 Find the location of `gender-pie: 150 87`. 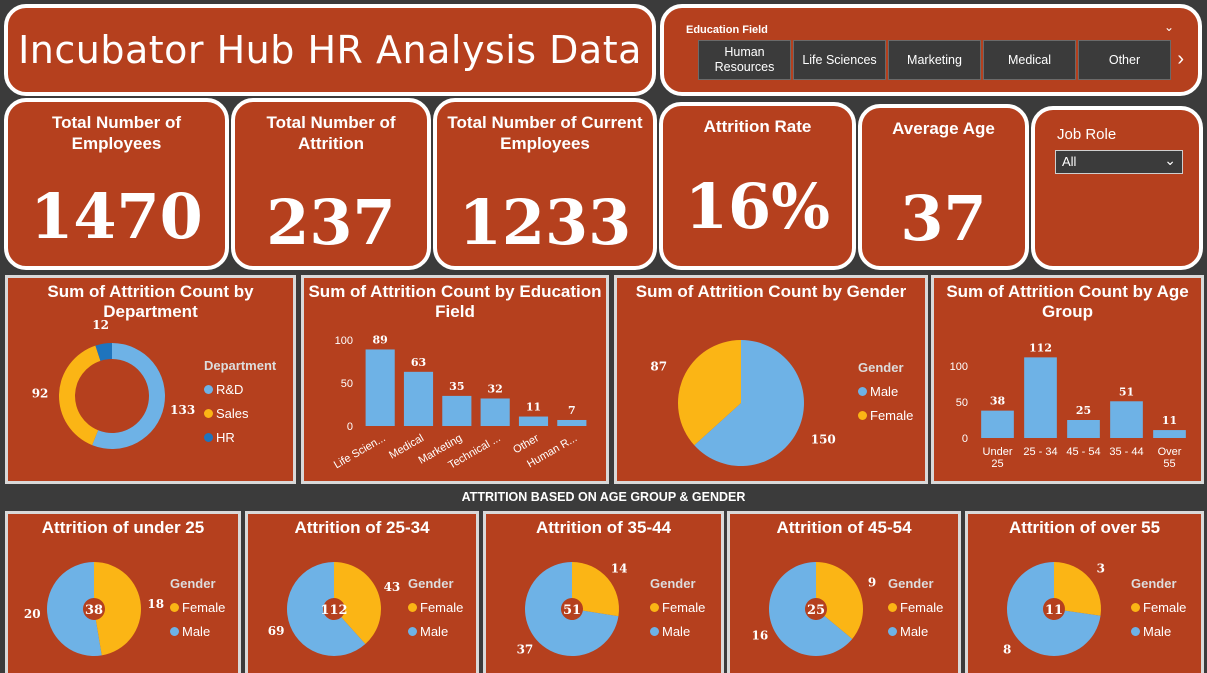

gender-pie: 150 87 is located at coordinates (743, 403).